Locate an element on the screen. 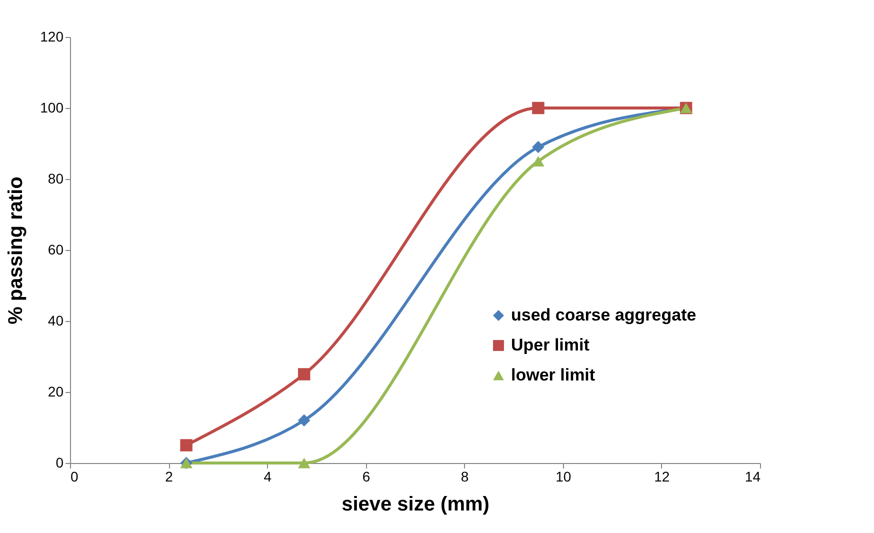 This screenshot has height=533, width=874. x-tick-label: 8 is located at coordinates (464, 476).